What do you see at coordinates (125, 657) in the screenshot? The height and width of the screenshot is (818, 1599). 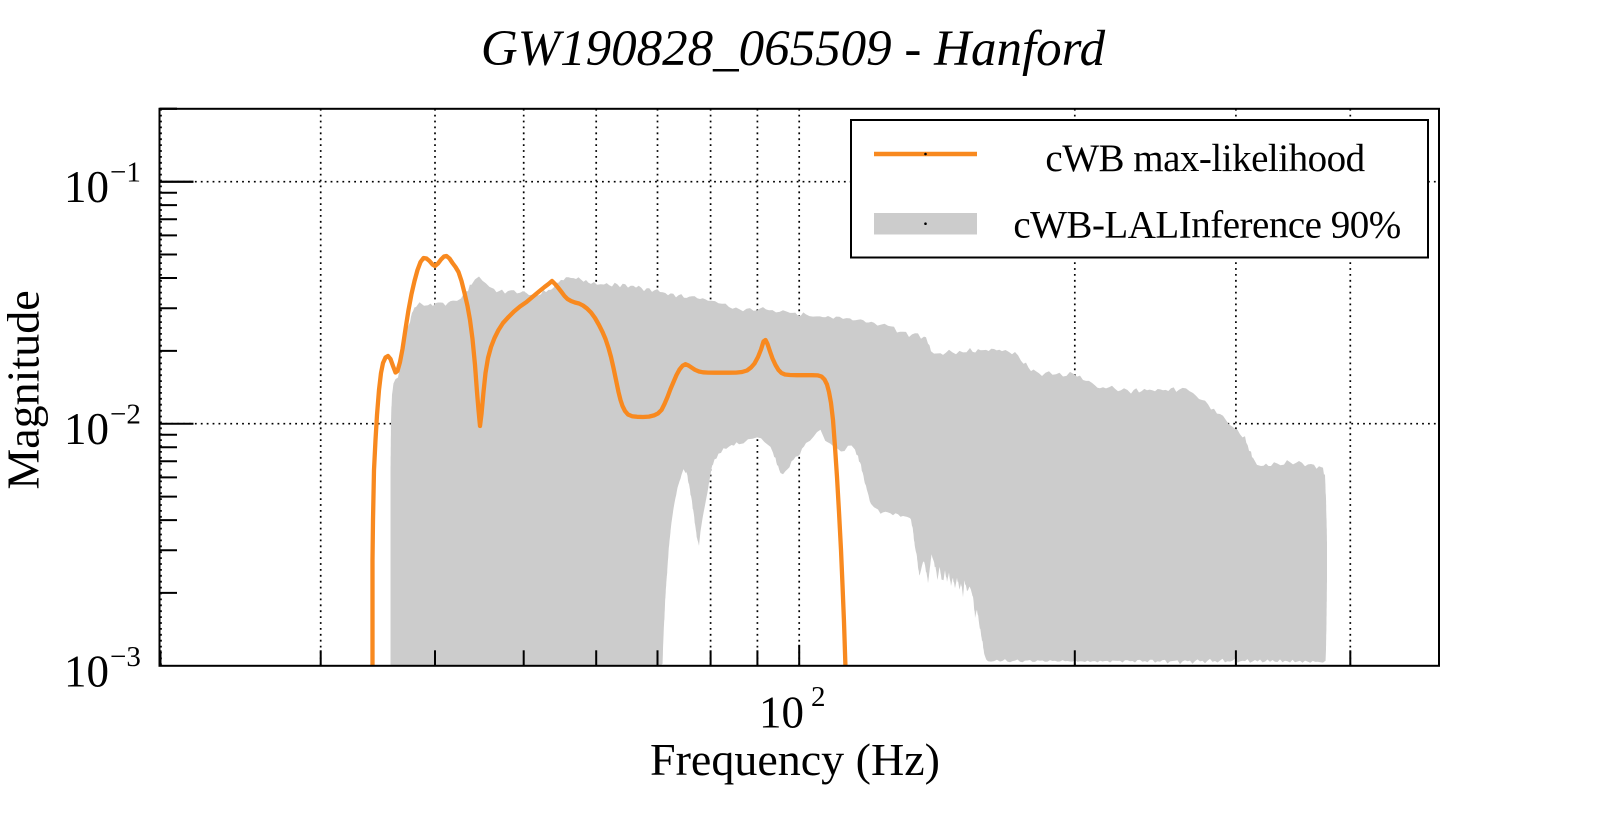 I see `svg-text: −3` at bounding box center [125, 657].